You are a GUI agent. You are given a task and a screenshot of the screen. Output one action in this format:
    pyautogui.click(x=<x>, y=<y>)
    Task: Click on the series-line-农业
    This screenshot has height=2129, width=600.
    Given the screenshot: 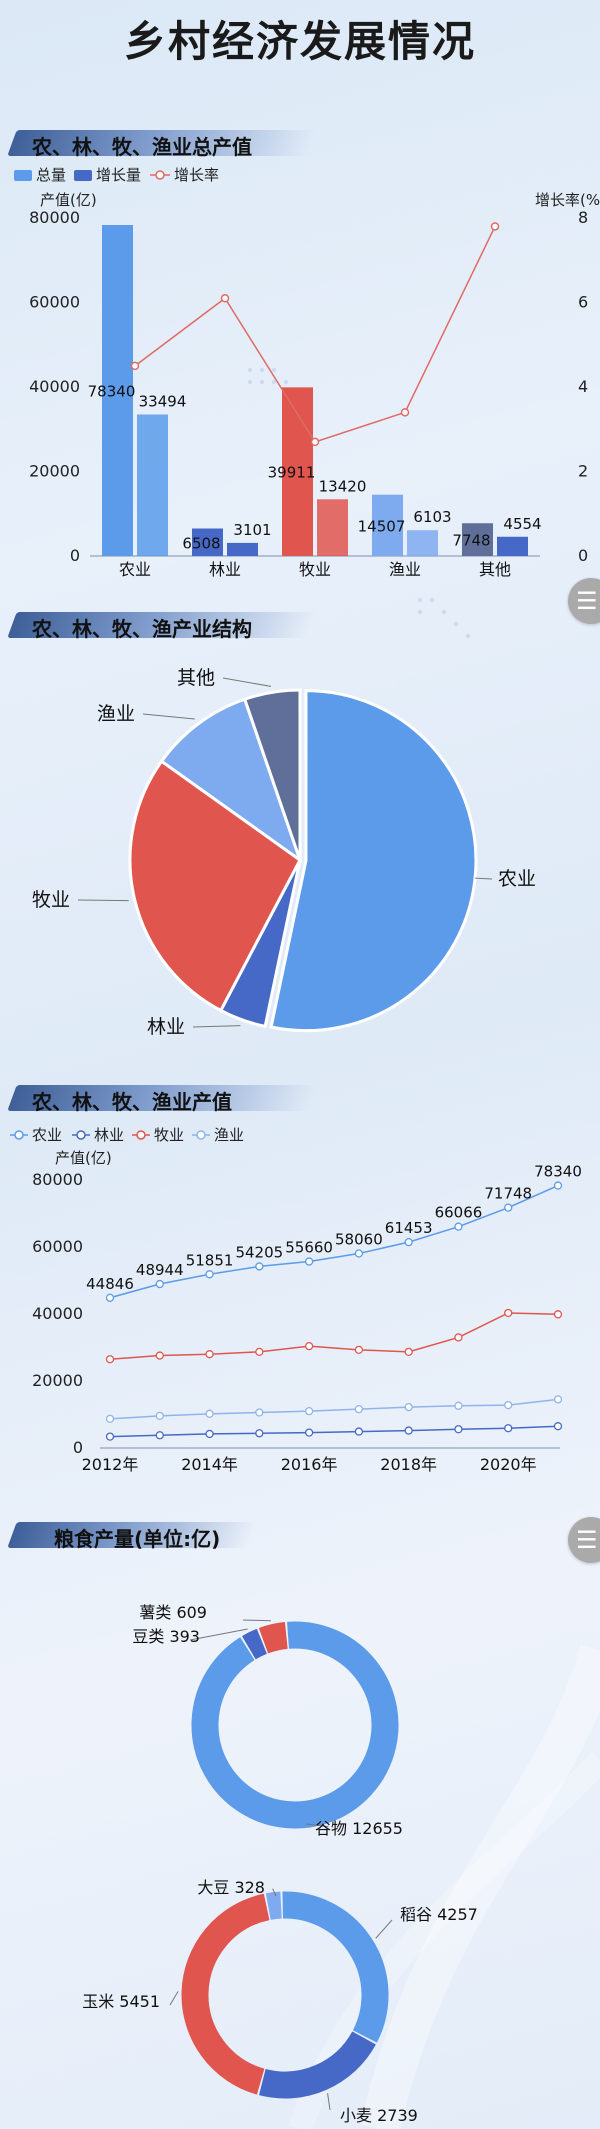 What is the action you would take?
    pyautogui.click(x=334, y=1241)
    